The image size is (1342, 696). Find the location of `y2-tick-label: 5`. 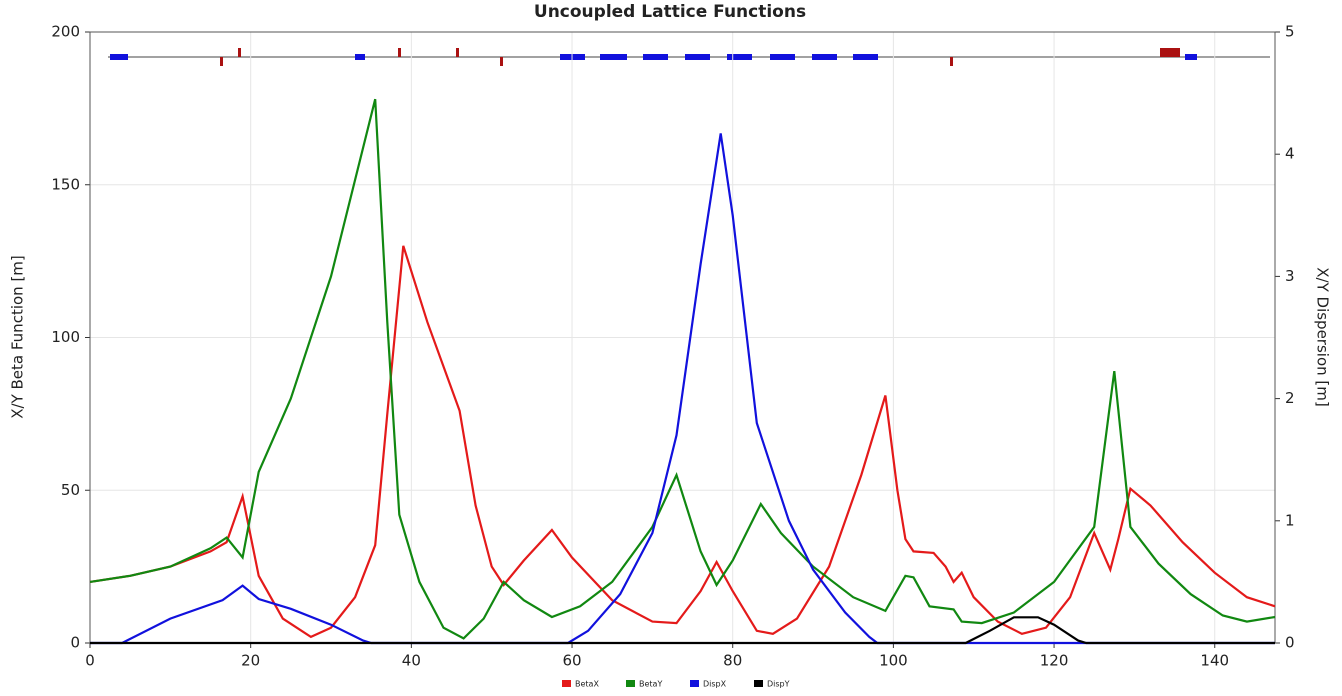

y2-tick-label: 5 is located at coordinates (1290, 32).